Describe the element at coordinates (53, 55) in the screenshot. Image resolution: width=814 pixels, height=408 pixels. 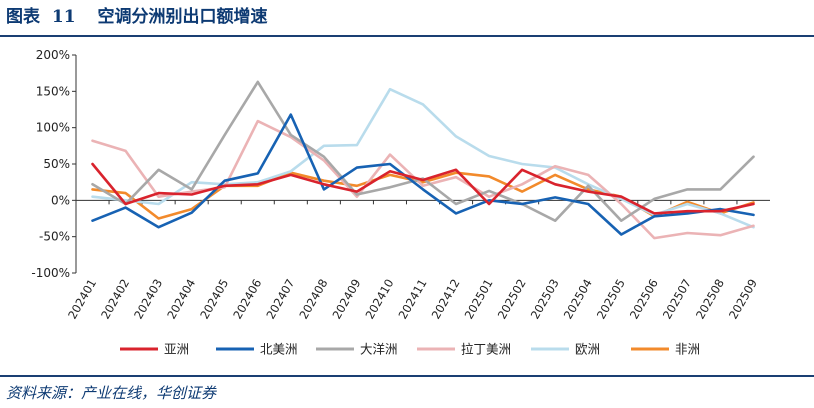
I see `y-tick-label: 200%` at that location.